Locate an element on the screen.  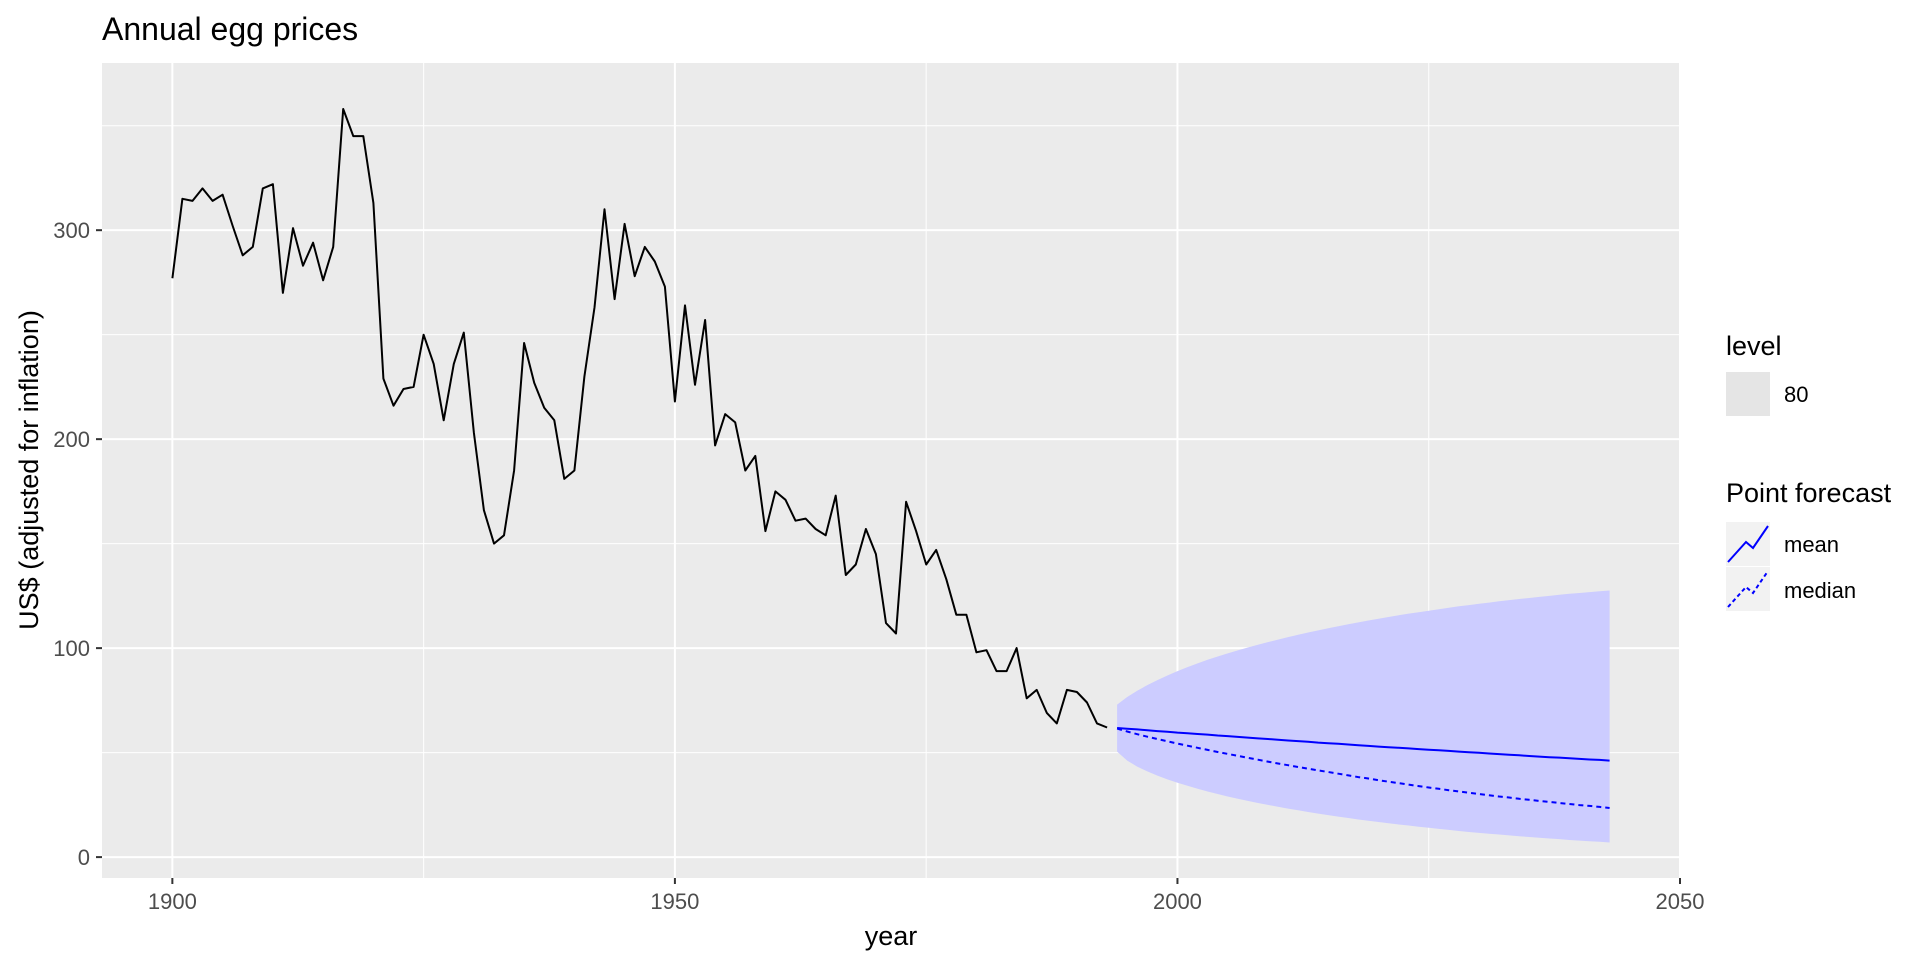
chart-title: Annual egg prices is located at coordinates (230, 29).